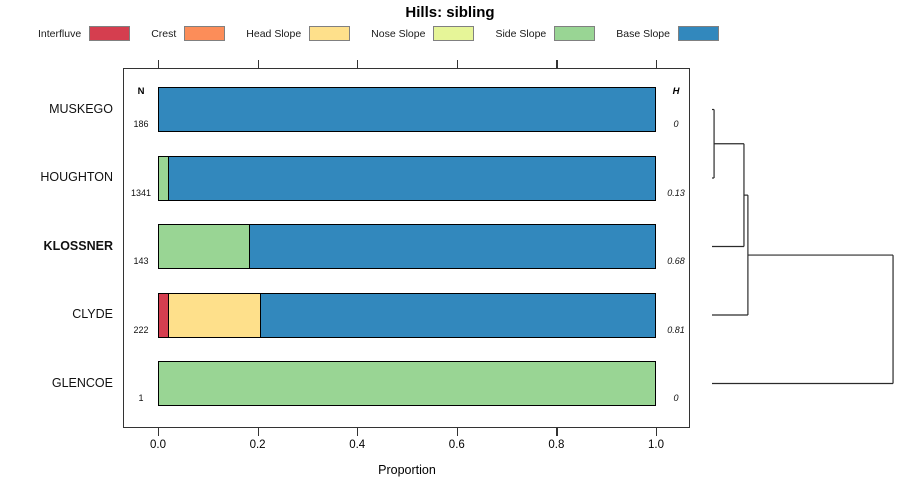  Describe the element at coordinates (407, 470) in the screenshot. I see `x-axis-title: Proportion` at that location.